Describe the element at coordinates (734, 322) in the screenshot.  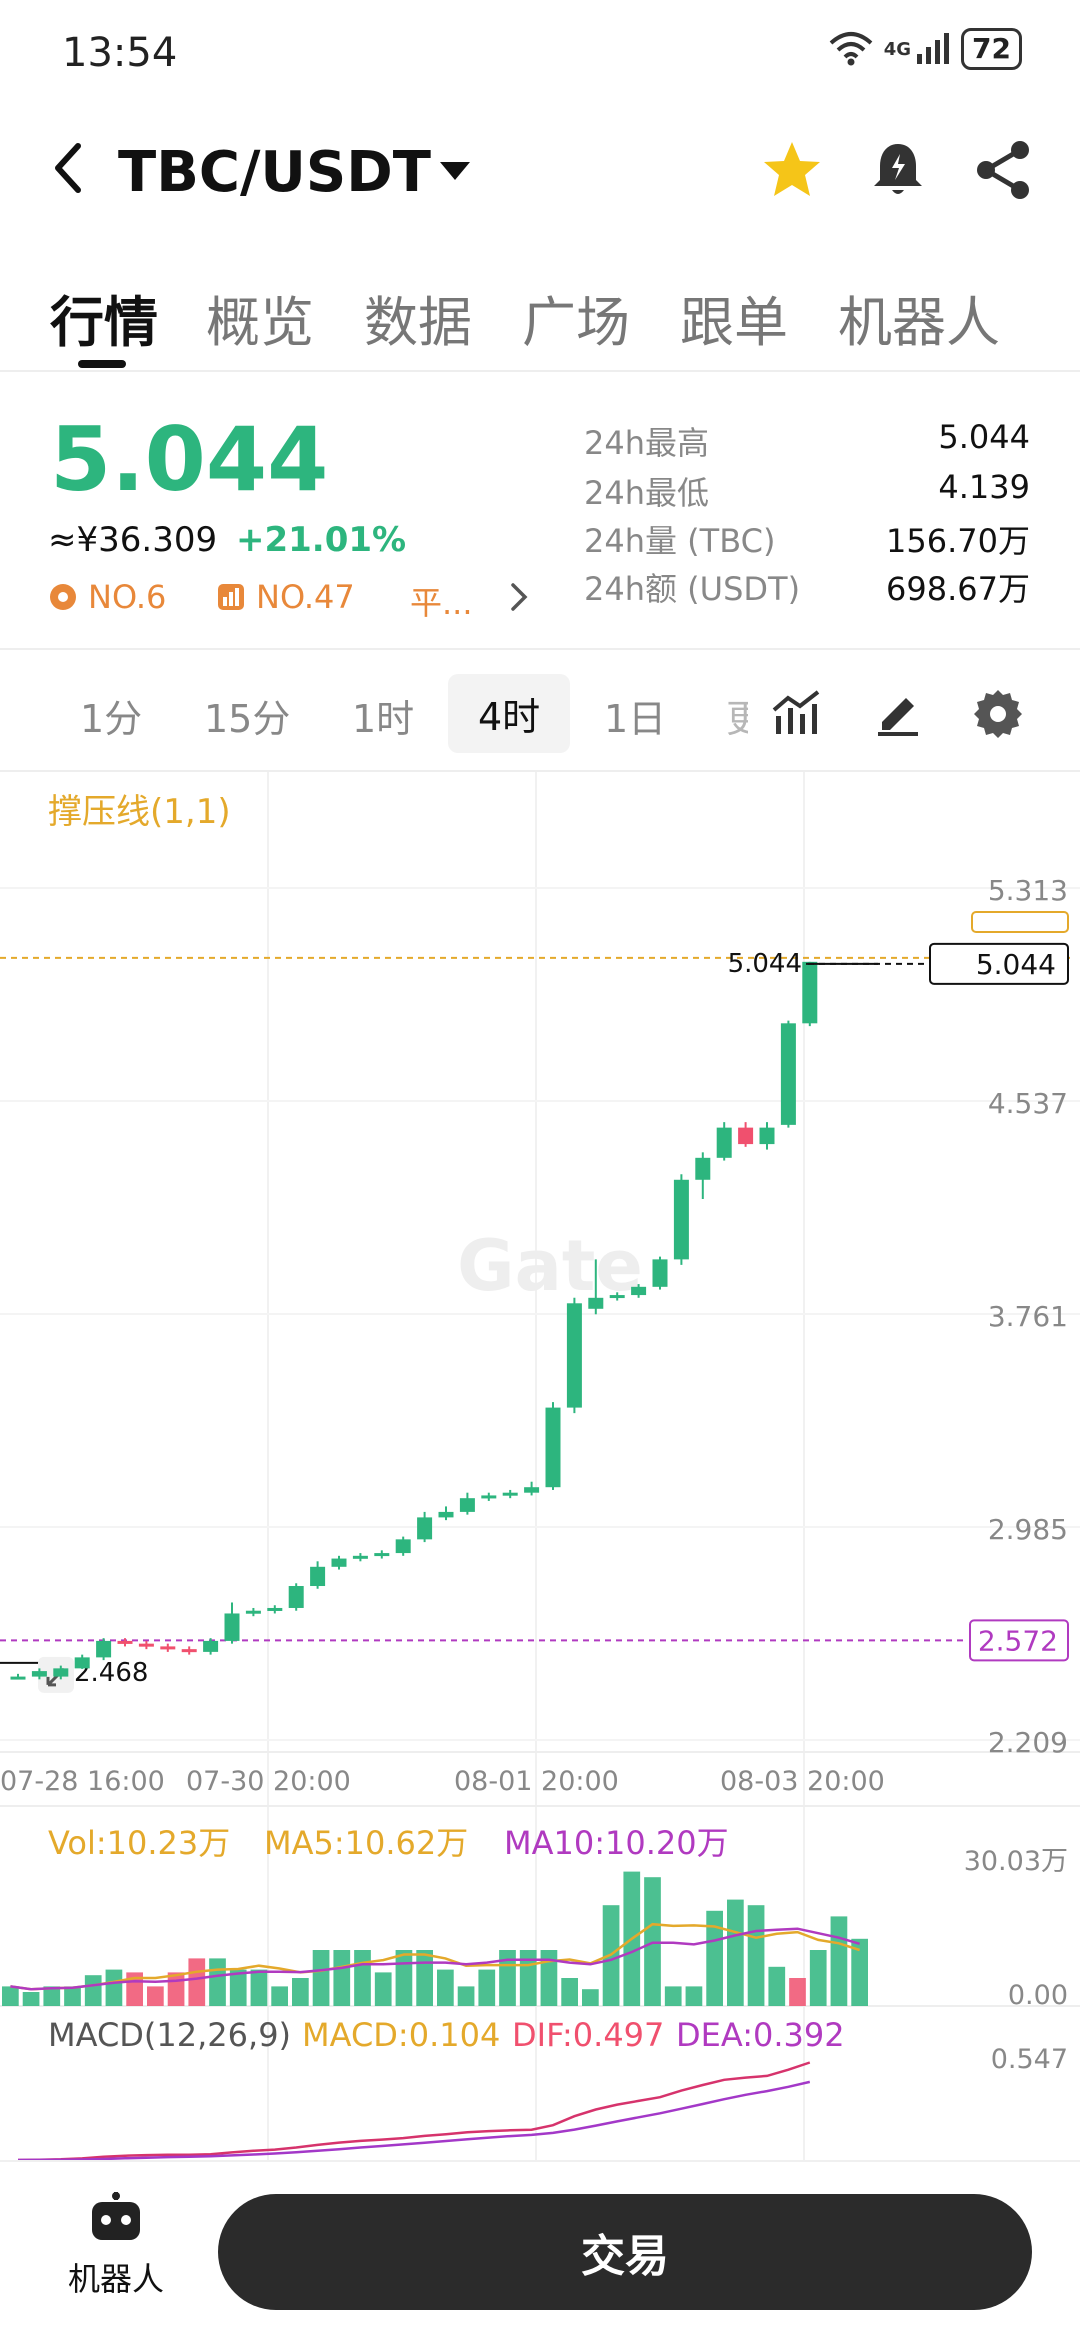
I see `tab-copy-trading: 跟单` at that location.